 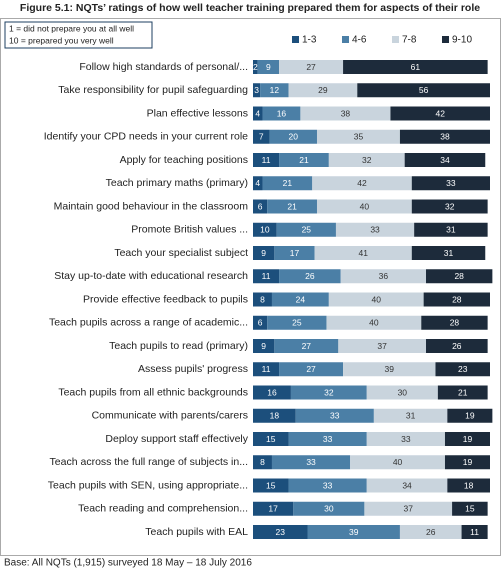 I want to click on data-label: 3, so click(x=256, y=90).